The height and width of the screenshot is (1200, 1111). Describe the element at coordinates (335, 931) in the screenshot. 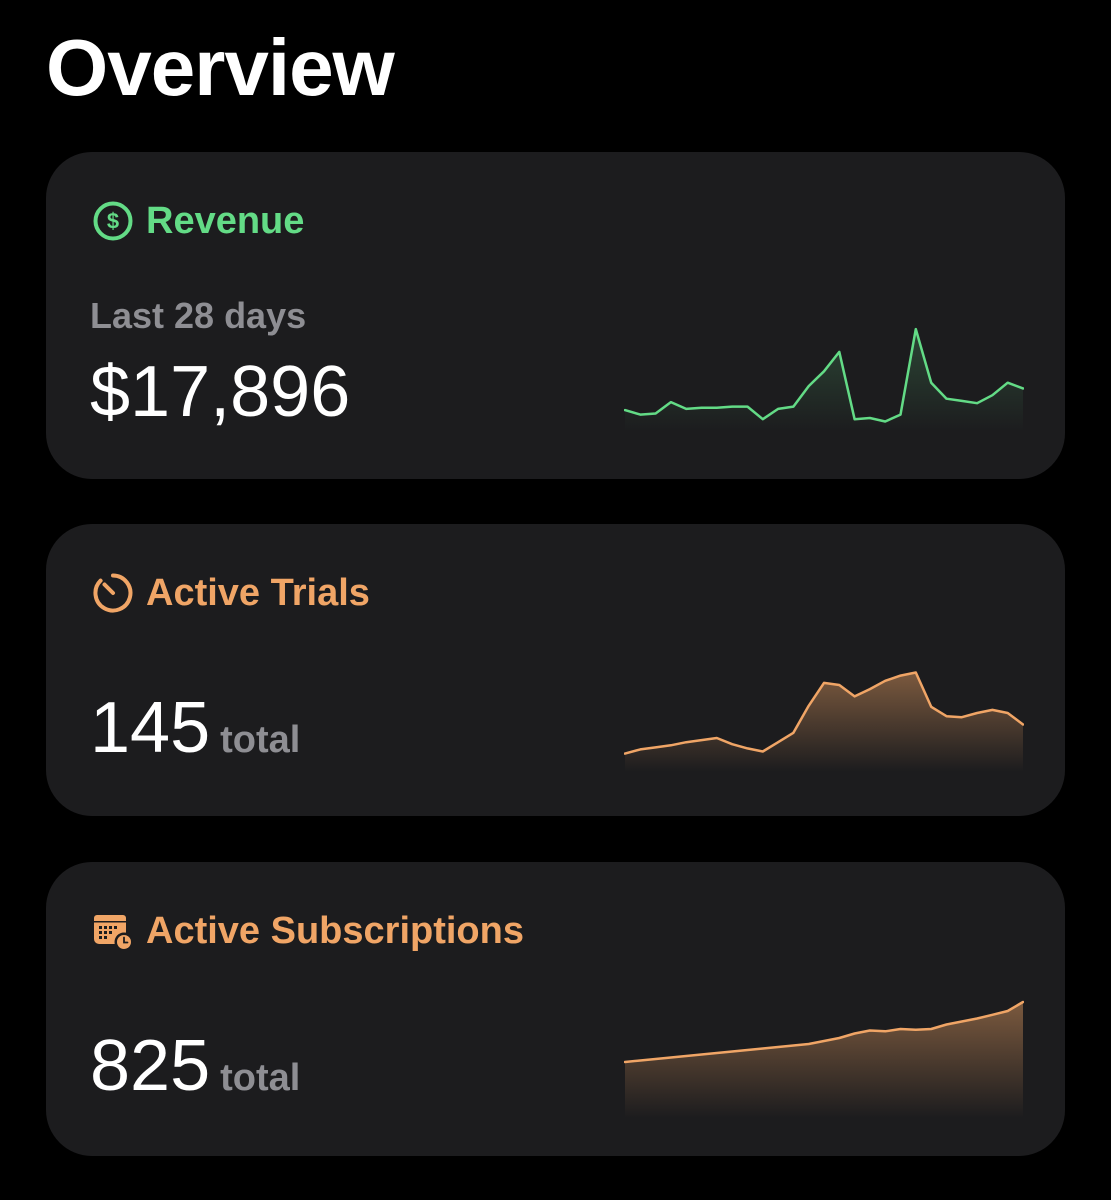

I see `active-subscriptions-card-title: Active Subscriptions` at that location.